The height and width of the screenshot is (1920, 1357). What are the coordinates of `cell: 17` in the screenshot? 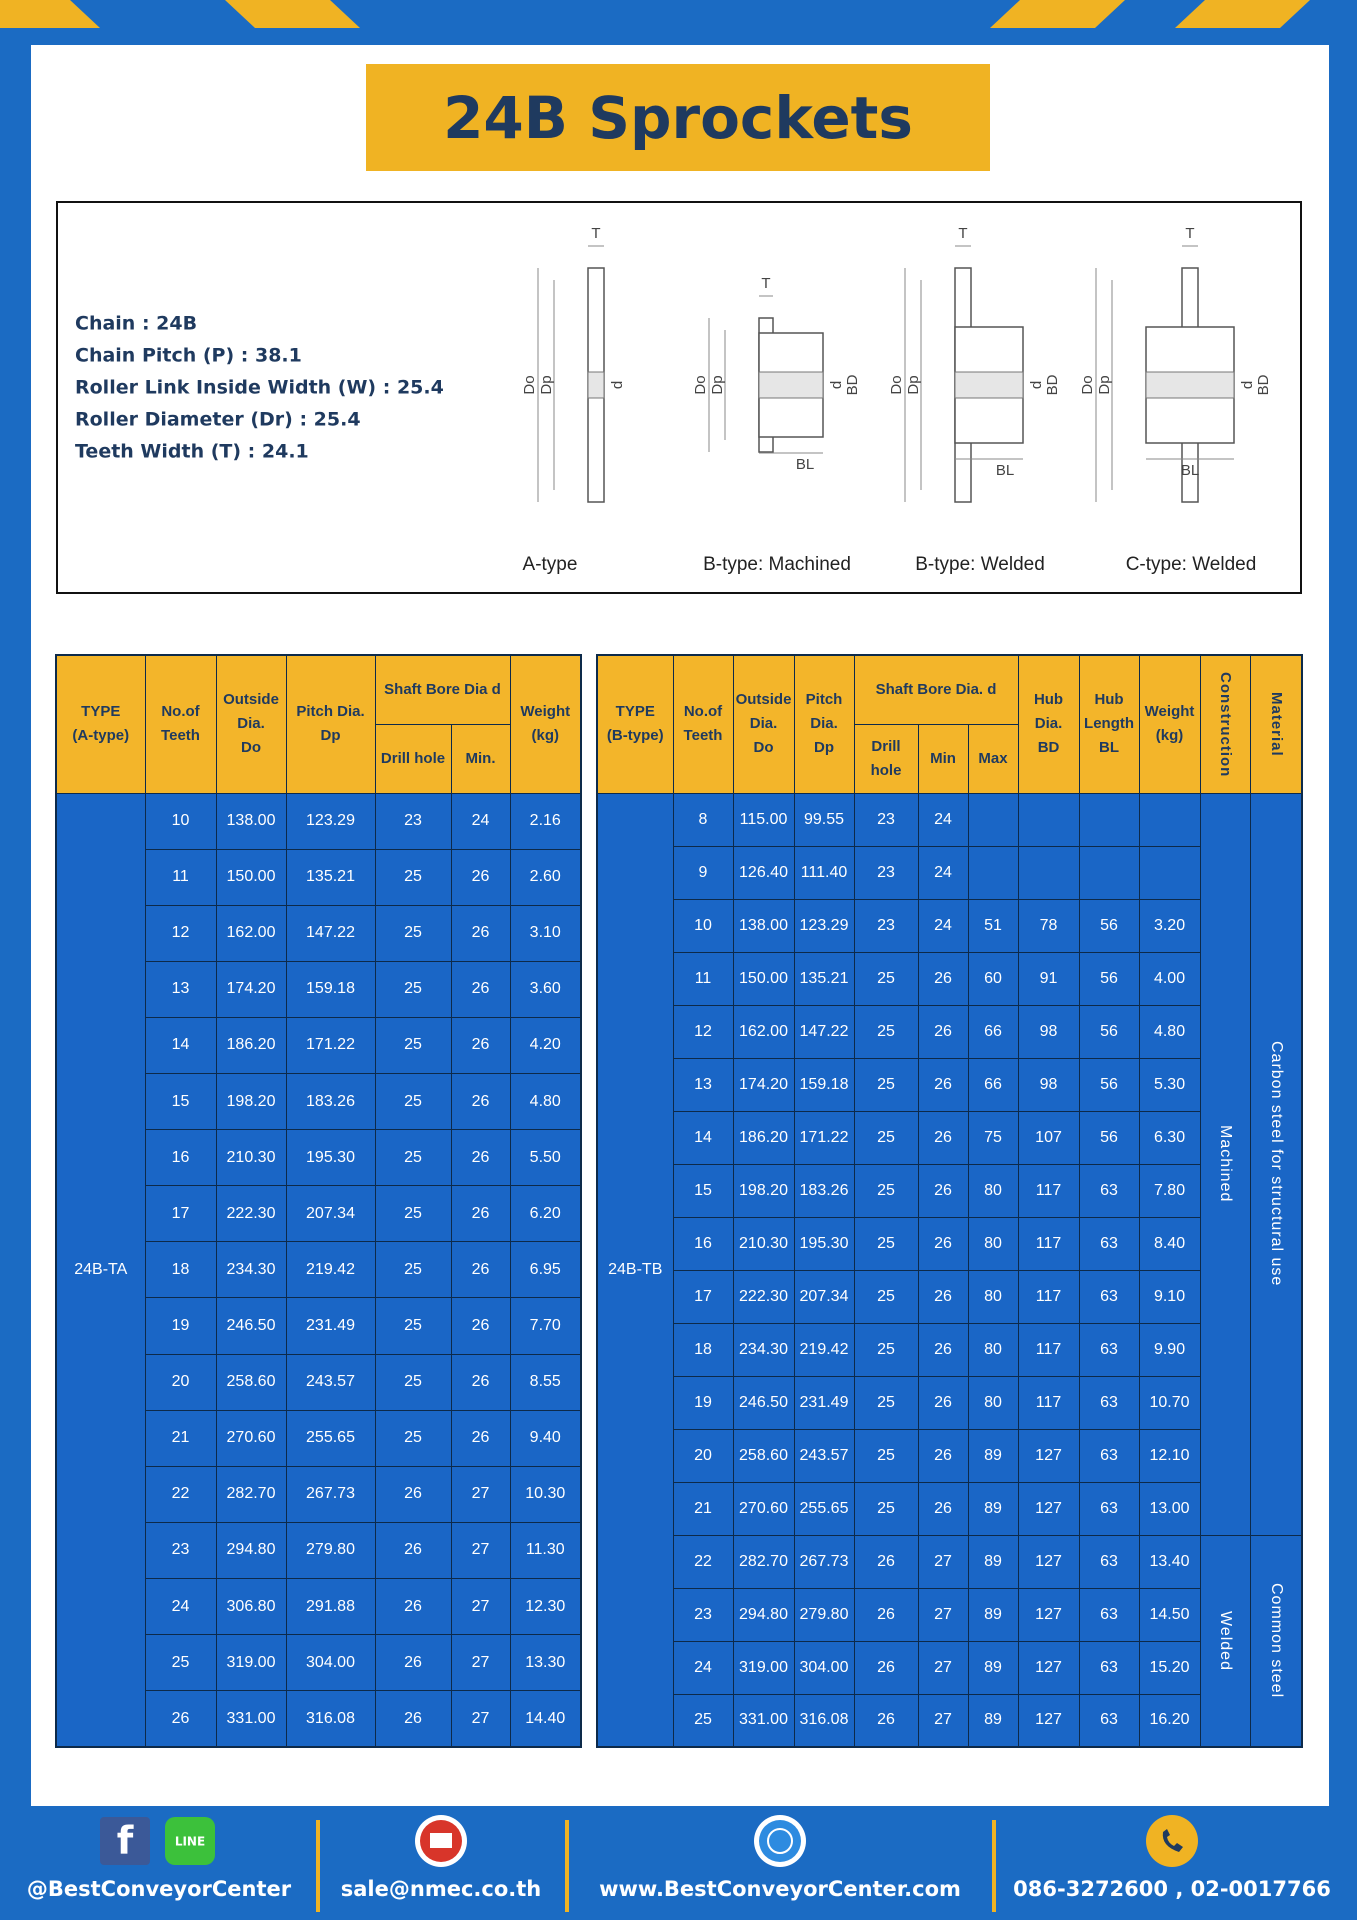 It's located at (180, 1214).